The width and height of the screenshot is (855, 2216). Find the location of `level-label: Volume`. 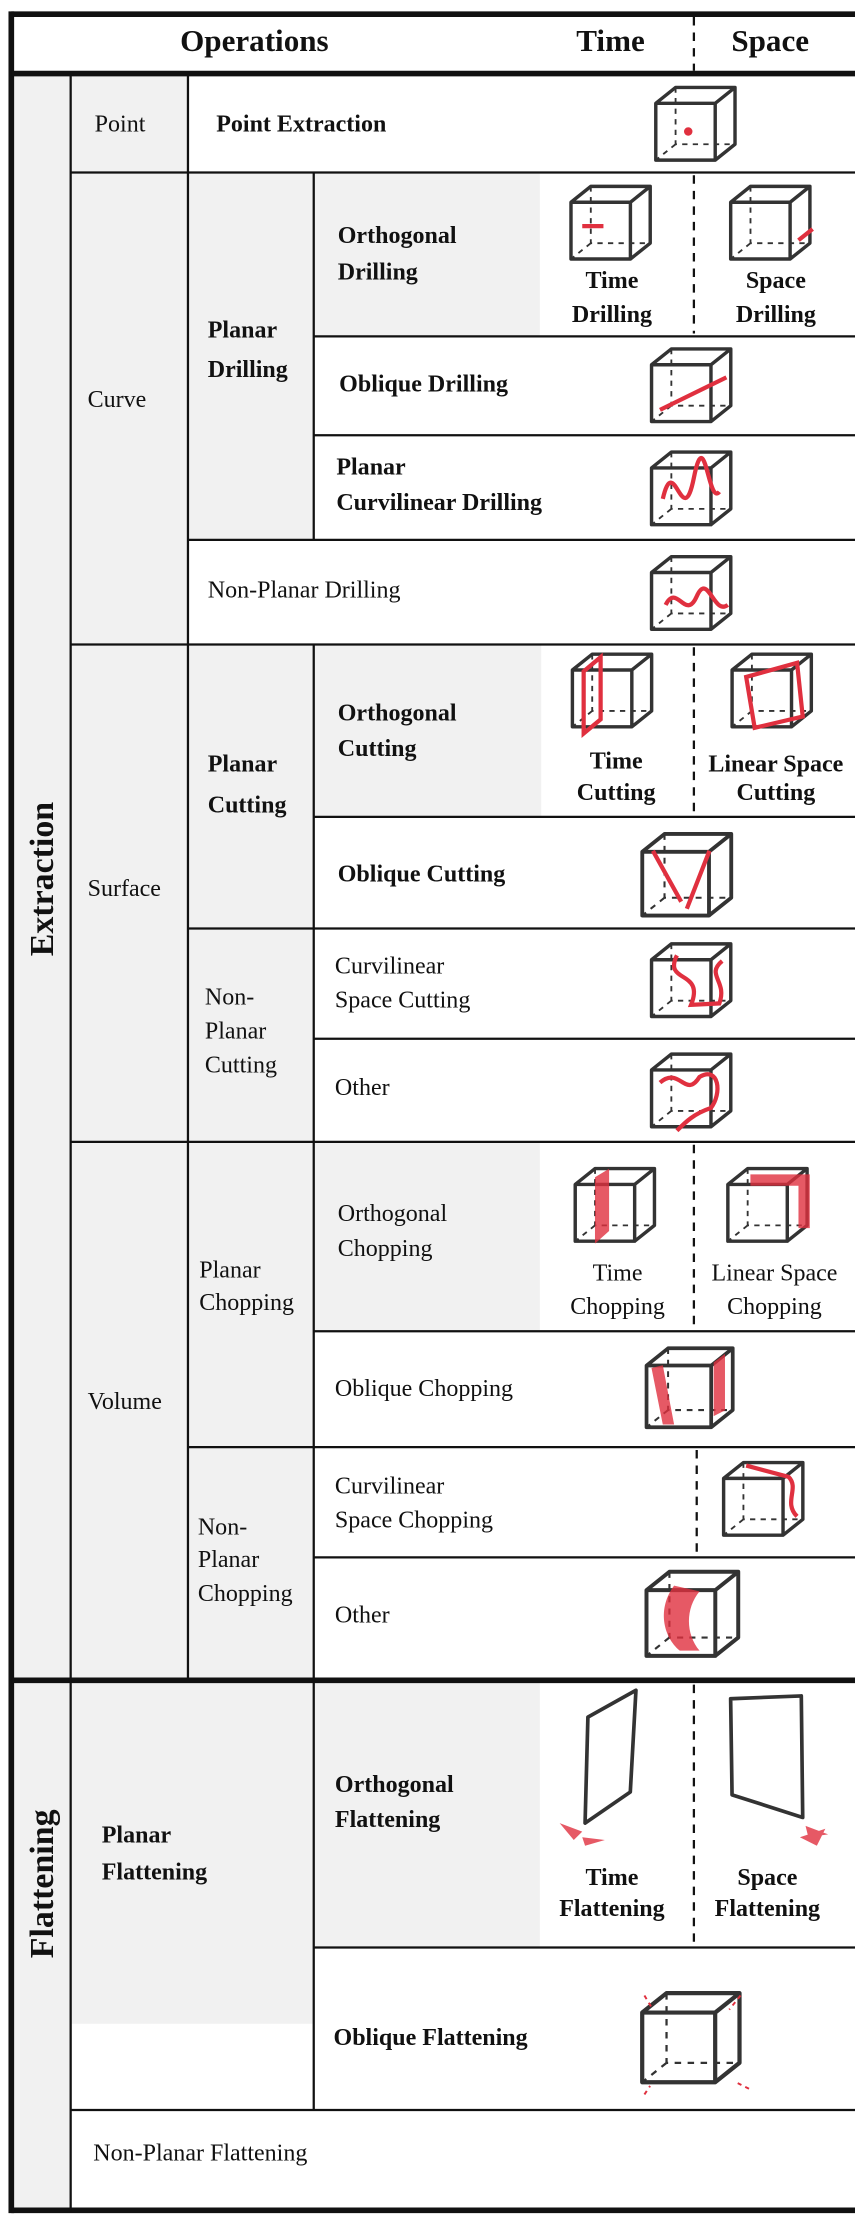

level-label: Volume is located at coordinates (125, 1402).